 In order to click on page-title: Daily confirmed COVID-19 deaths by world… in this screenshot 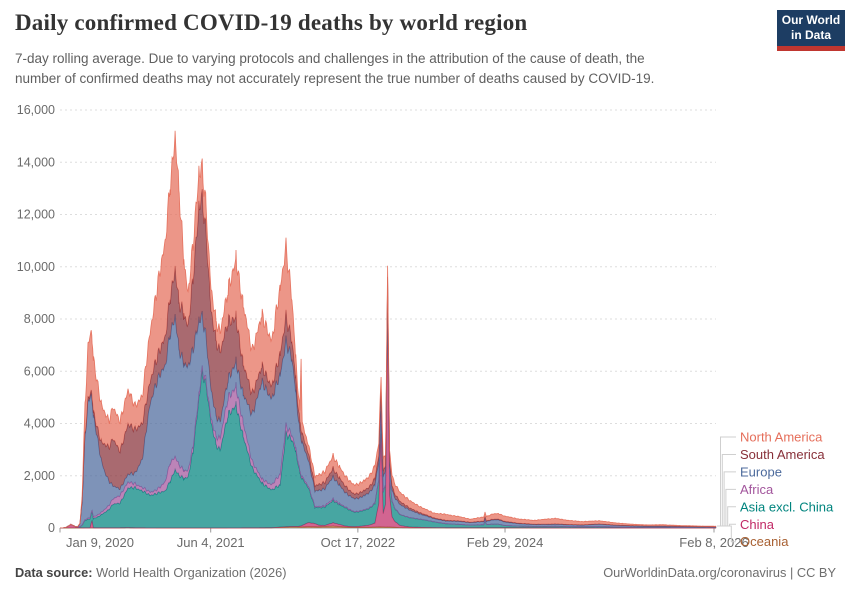, I will do `click(271, 22)`.